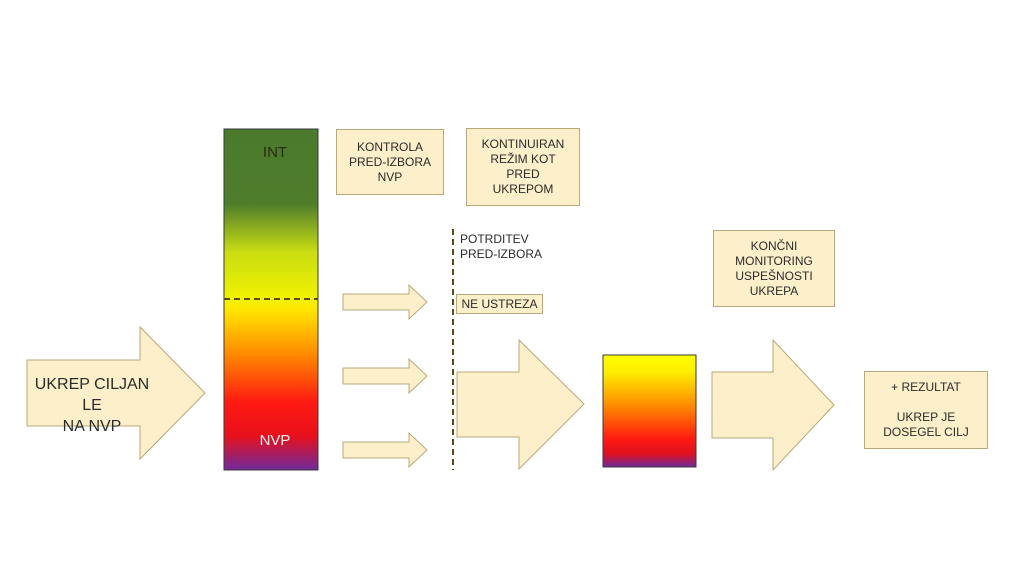 The height and width of the screenshot is (576, 1024). What do you see at coordinates (926, 410) in the screenshot?
I see `rezultat-box: + REZULTAT UKREP JE DOSEGEL CILJ` at bounding box center [926, 410].